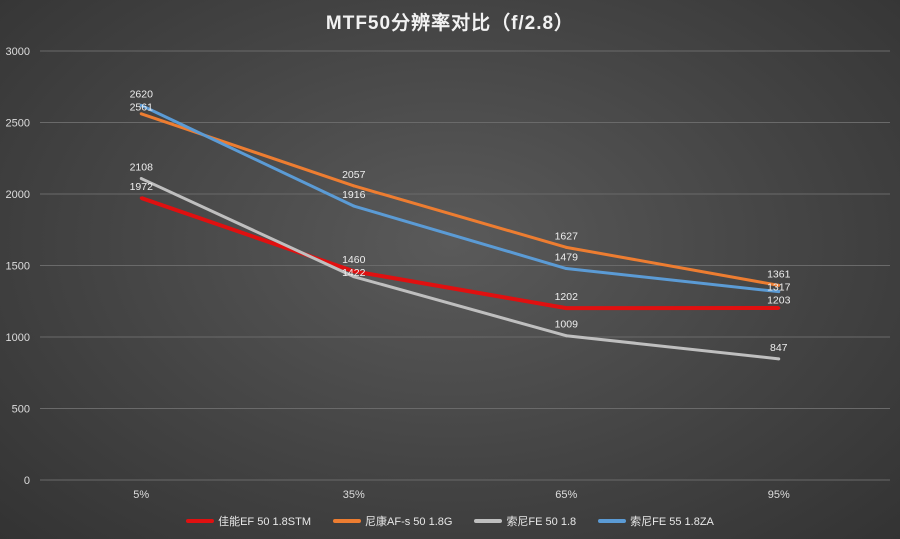 This screenshot has width=900, height=539. What do you see at coordinates (265, 522) in the screenshot?
I see `legend-label: 佳能EF 50 1.8STM` at bounding box center [265, 522].